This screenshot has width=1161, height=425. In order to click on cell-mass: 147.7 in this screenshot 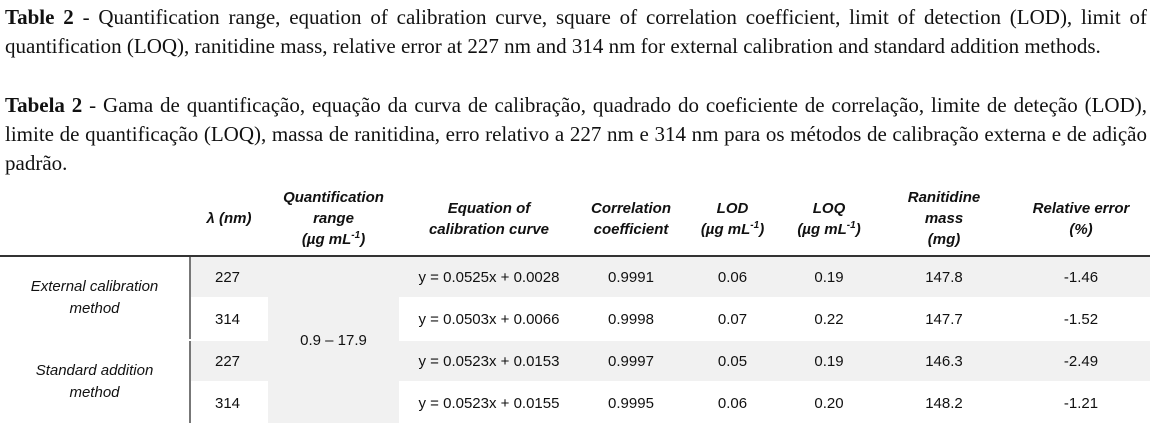, I will do `click(944, 319)`.